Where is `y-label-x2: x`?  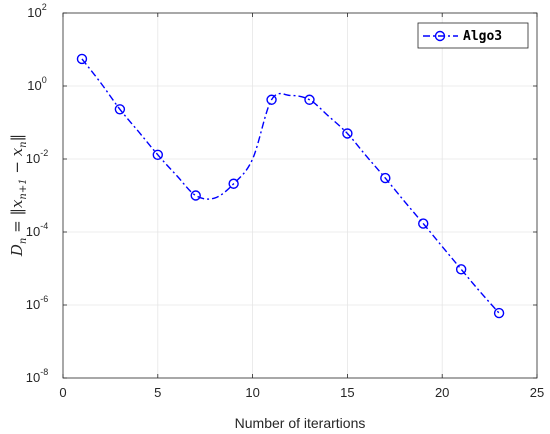 y-label-x2: x is located at coordinates (17, 151).